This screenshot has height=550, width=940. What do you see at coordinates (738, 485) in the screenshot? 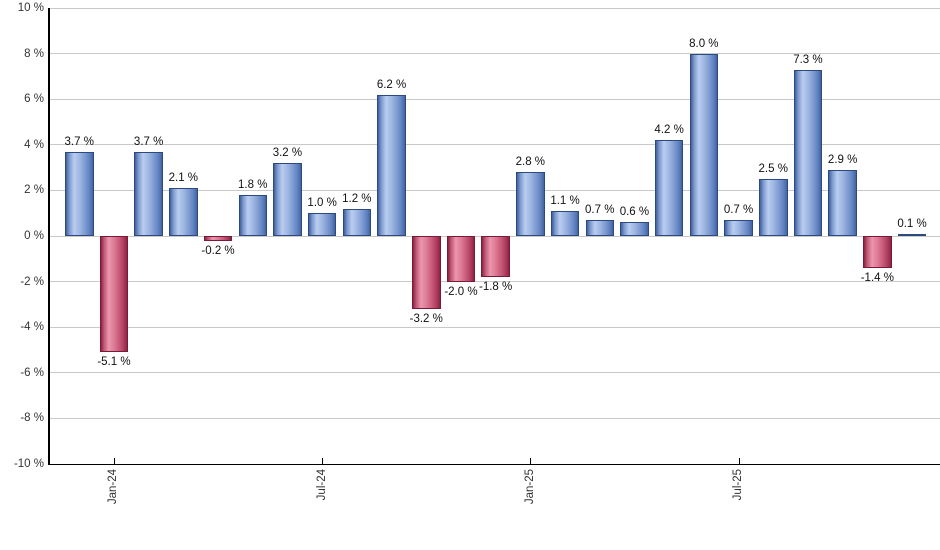
I see `x-axis-tick-label: Jul-25` at bounding box center [738, 485].